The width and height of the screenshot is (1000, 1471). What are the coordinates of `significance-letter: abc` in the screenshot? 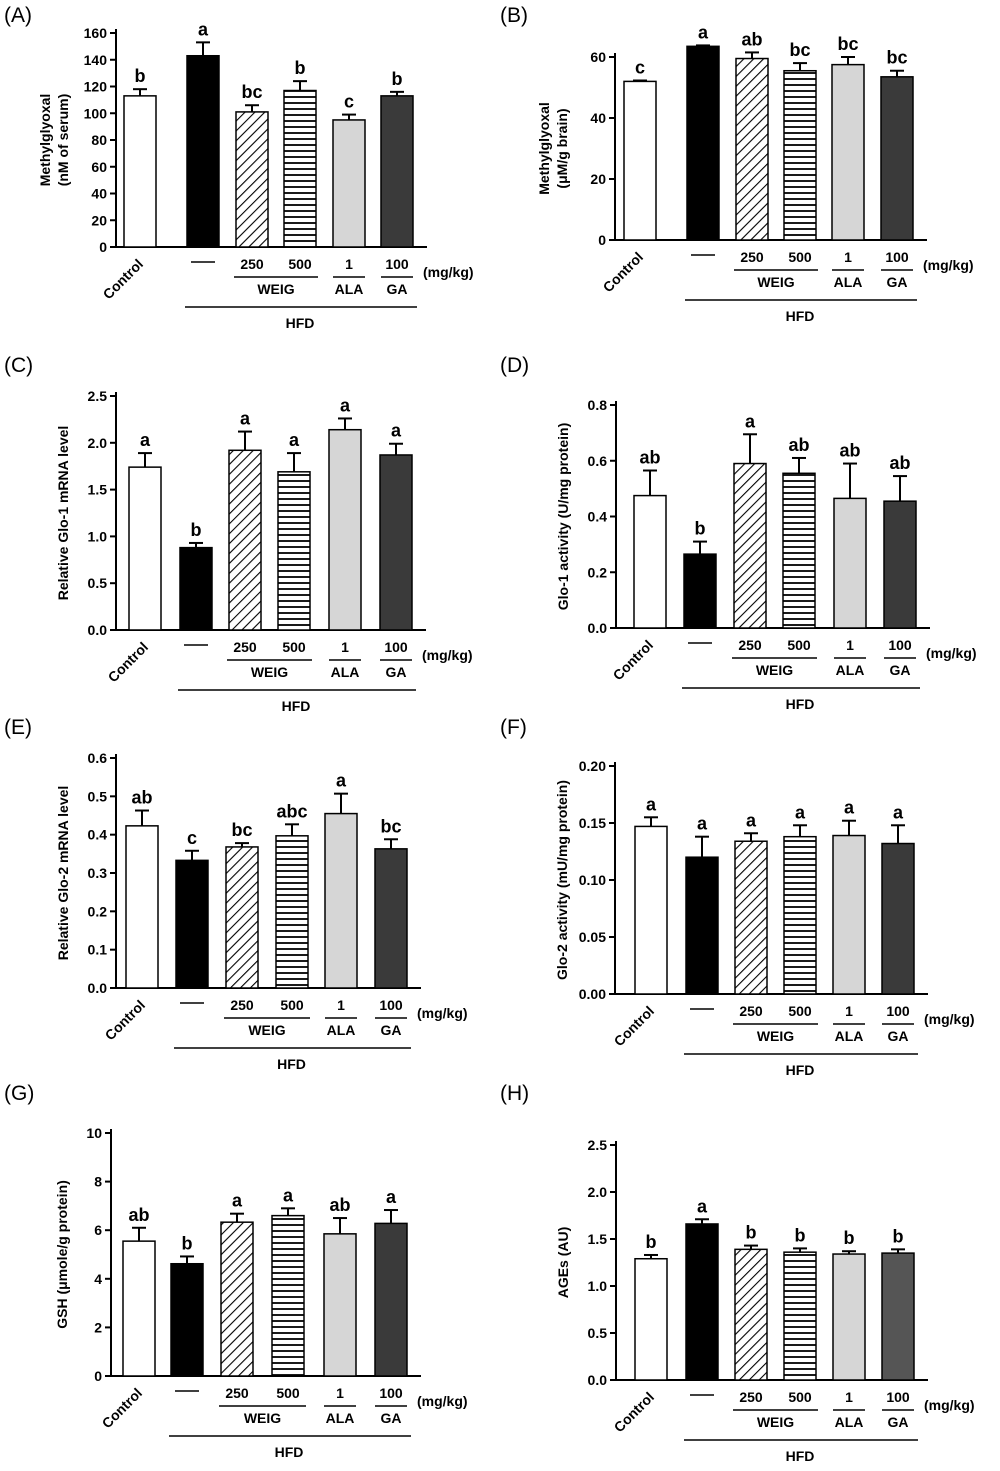 It's located at (291, 811).